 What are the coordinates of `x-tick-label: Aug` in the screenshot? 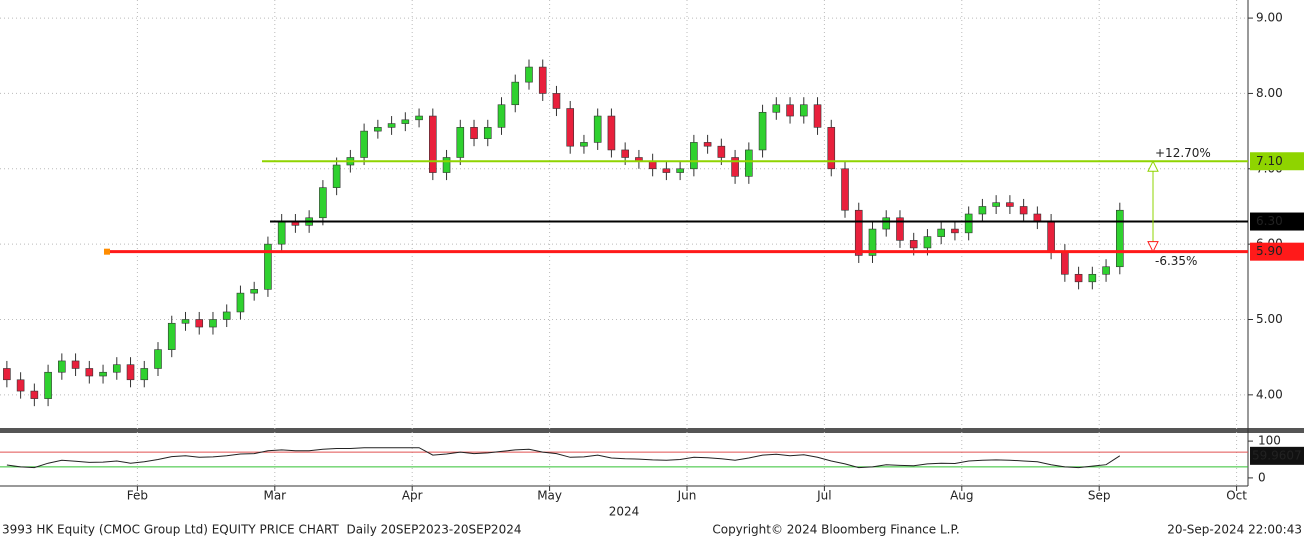 It's located at (961, 496).